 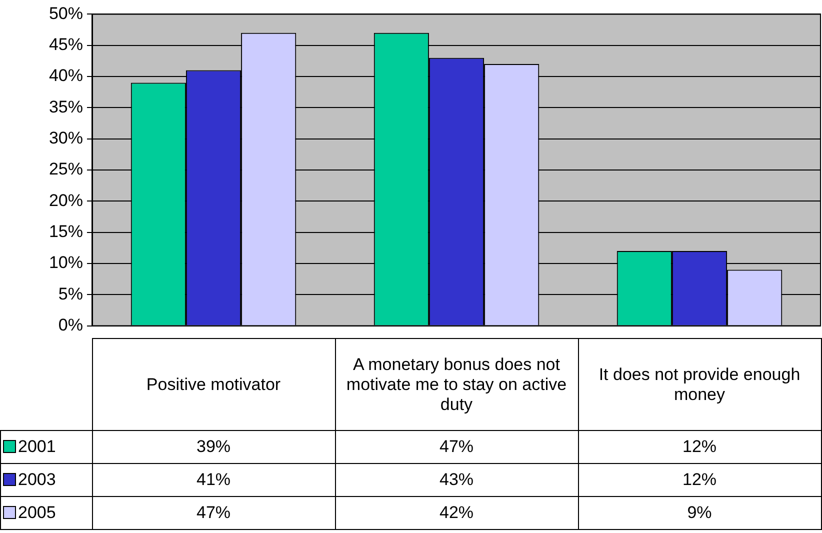 What do you see at coordinates (65, 13) in the screenshot?
I see `y-tick-label: 50%` at bounding box center [65, 13].